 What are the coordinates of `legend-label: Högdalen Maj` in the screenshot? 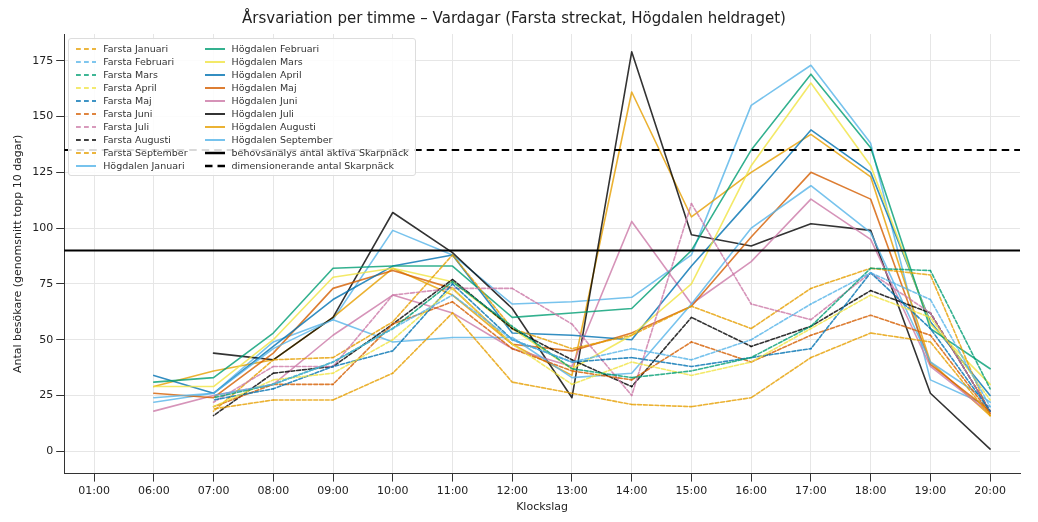 It's located at (264, 87).